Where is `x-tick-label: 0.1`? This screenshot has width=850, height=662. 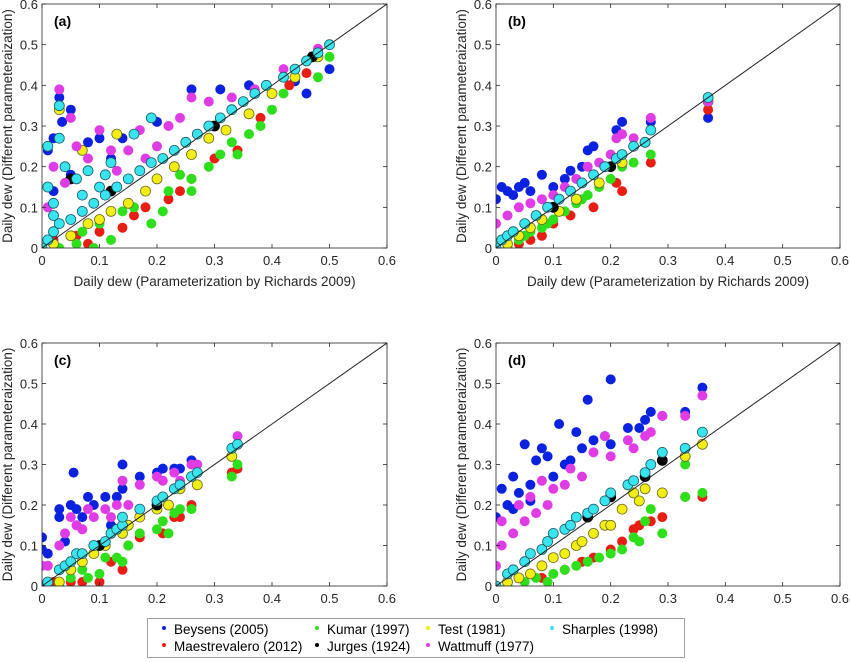
x-tick-label: 0.1 is located at coordinates (553, 260).